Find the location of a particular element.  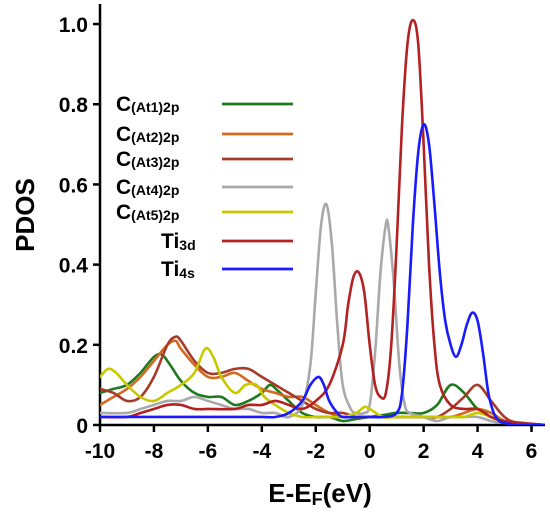

legend-label: C(At1)2p is located at coordinates (147, 104).